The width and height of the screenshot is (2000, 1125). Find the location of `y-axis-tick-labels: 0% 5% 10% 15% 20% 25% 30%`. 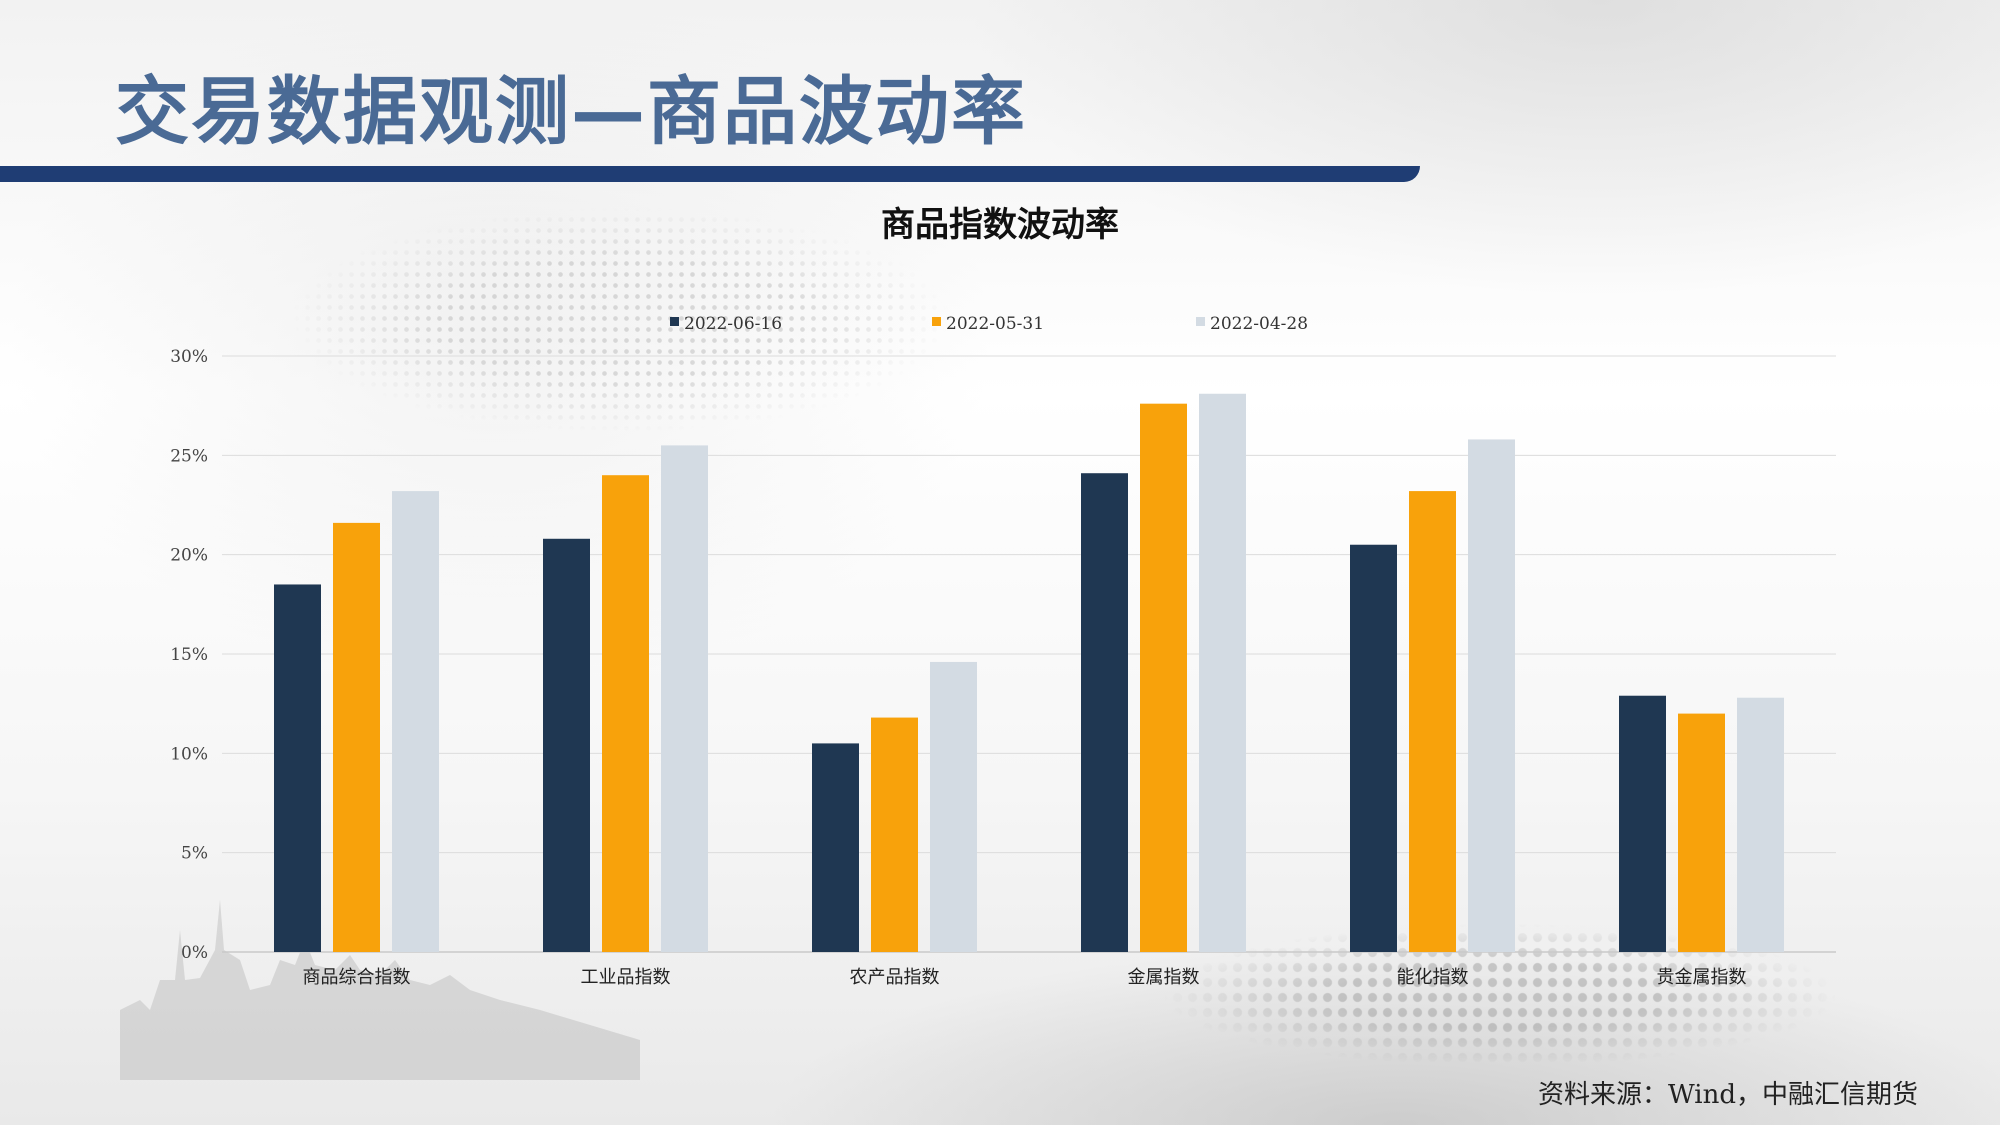

y-axis-tick-labels: 0% 5% 10% 15% 20% 25% 30% is located at coordinates (189, 655).